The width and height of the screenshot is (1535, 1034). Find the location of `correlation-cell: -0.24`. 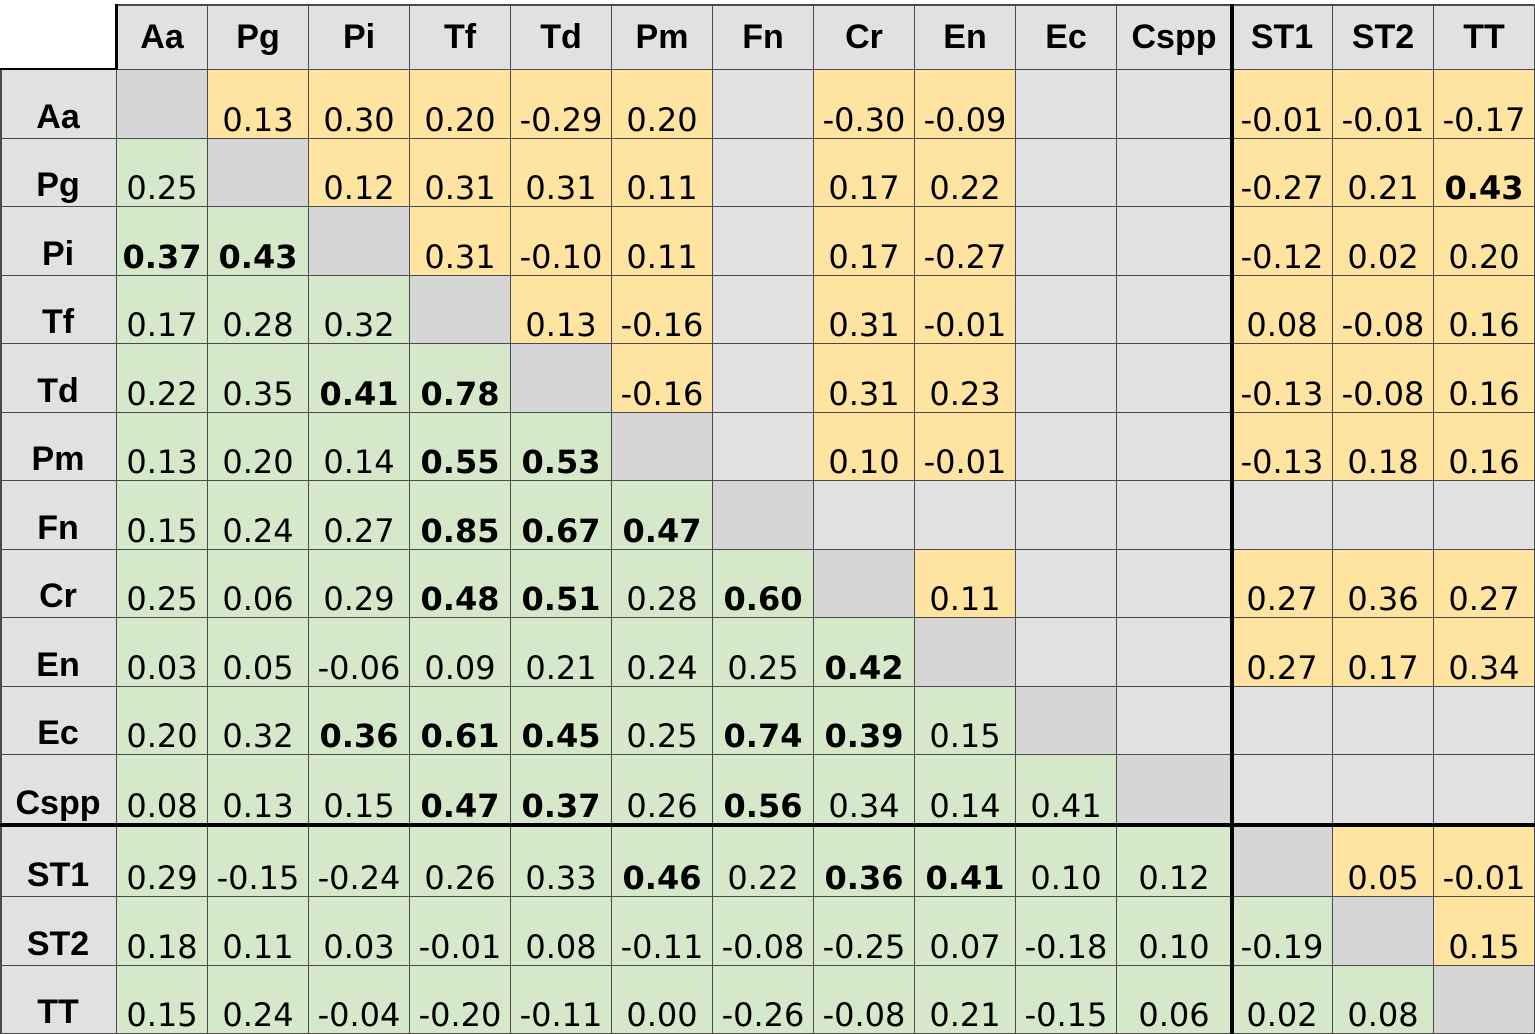

correlation-cell: -0.24 is located at coordinates (359, 861).